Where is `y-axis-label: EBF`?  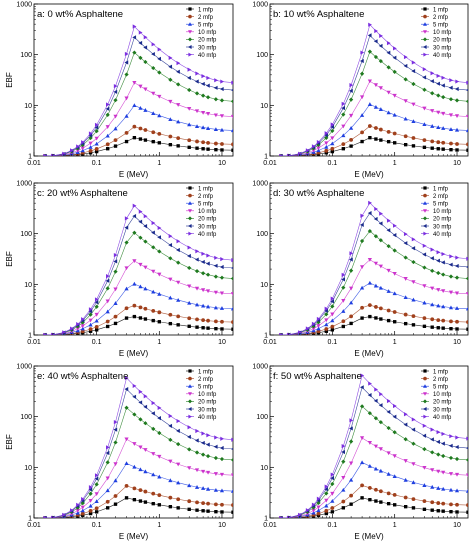
y-axis-label: EBF is located at coordinates (9, 442).